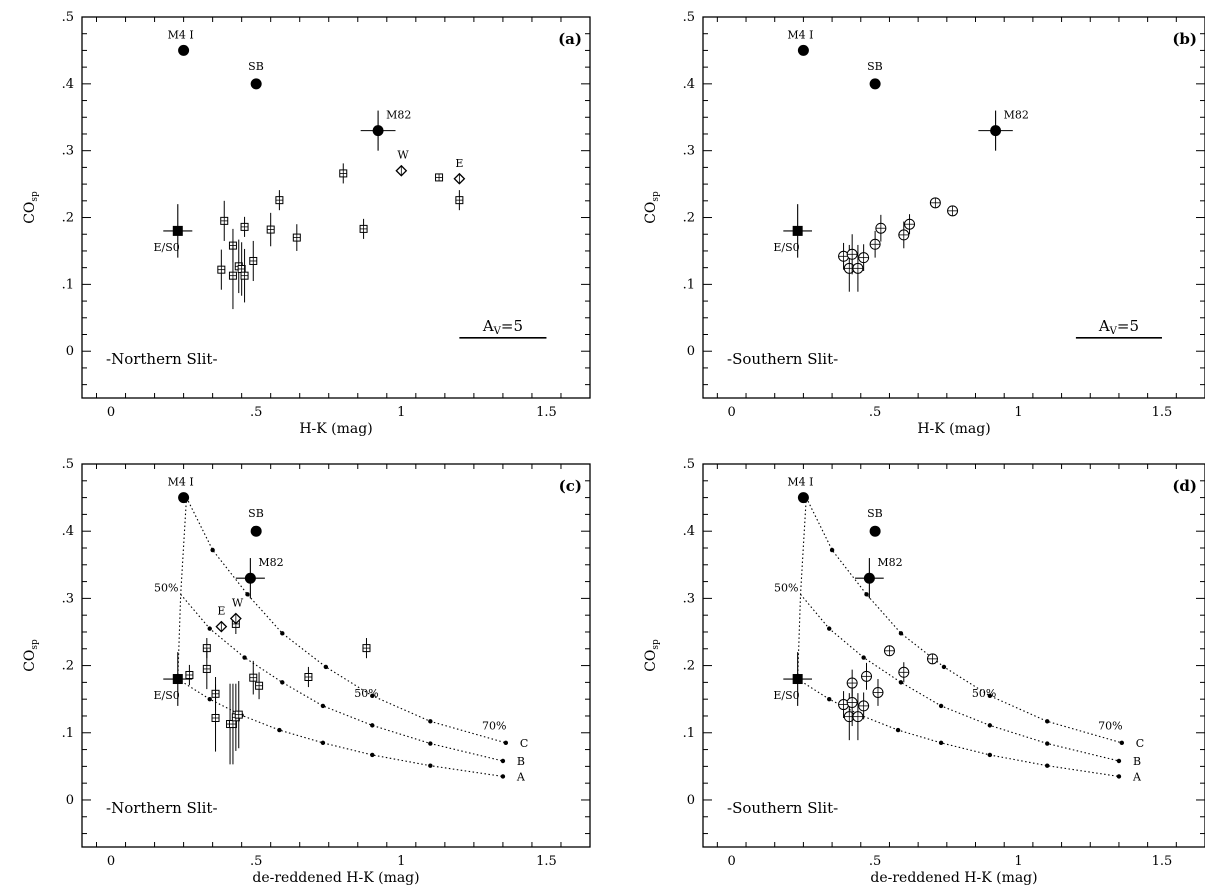 The width and height of the screenshot is (1205, 888). What do you see at coordinates (335, 878) in the screenshot?
I see `x-axis-label: de-reddened H-K (mag)` at bounding box center [335, 878].